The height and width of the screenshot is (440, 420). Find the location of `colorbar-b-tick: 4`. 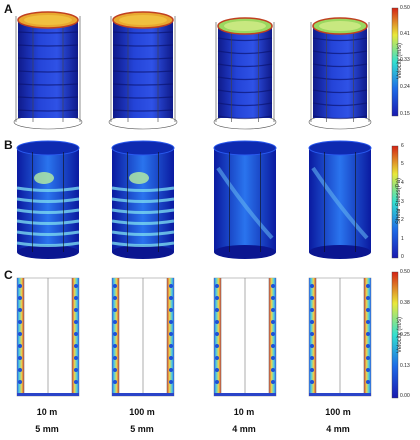

colorbar-b-tick: 4 is located at coordinates (402, 183).